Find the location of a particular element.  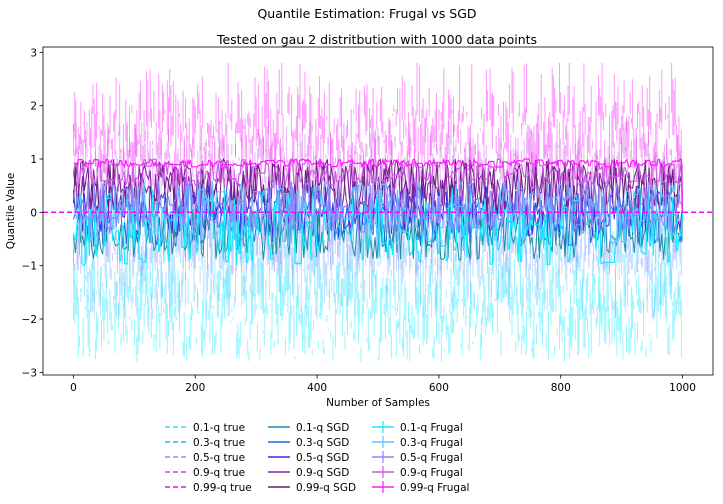

legend-label: 0.3-q SGD is located at coordinates (322, 443).